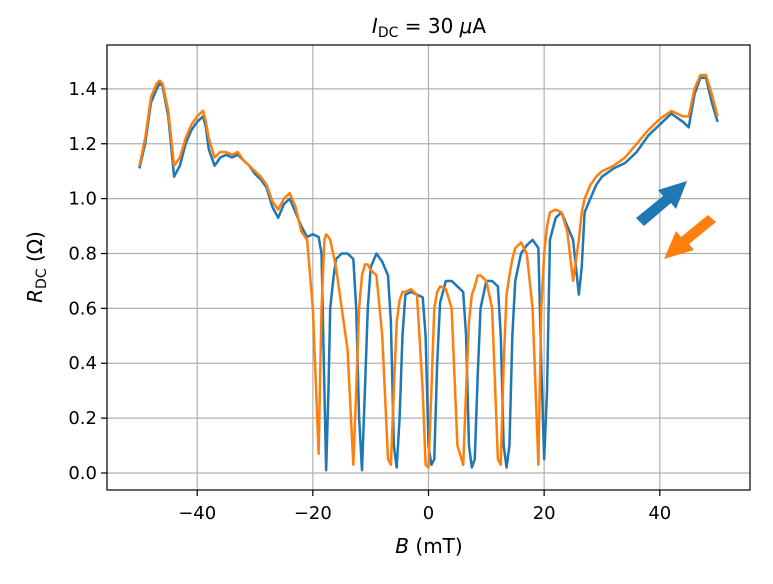 The width and height of the screenshot is (773, 584). I want to click on x-label-unit: (mT), so click(436, 546).